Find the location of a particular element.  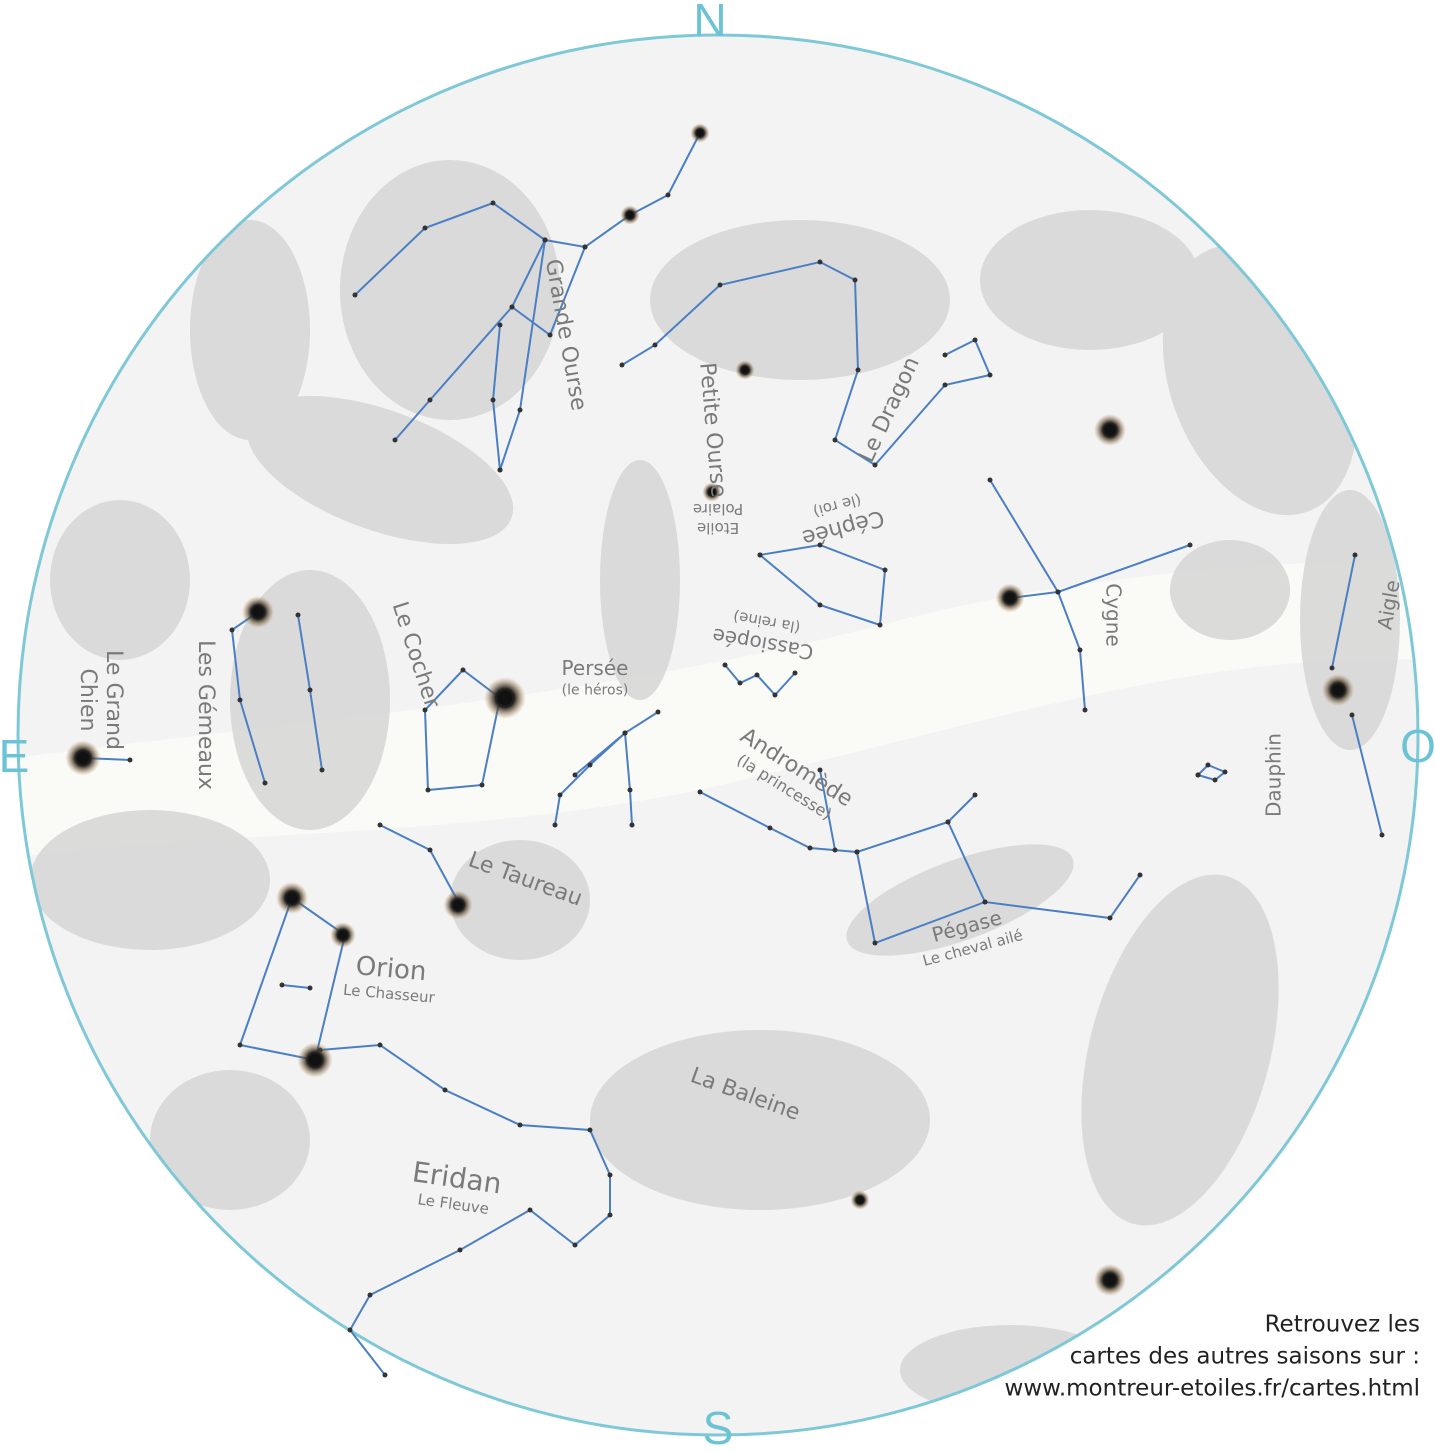

constellation-name: Persée is located at coordinates (595, 668).